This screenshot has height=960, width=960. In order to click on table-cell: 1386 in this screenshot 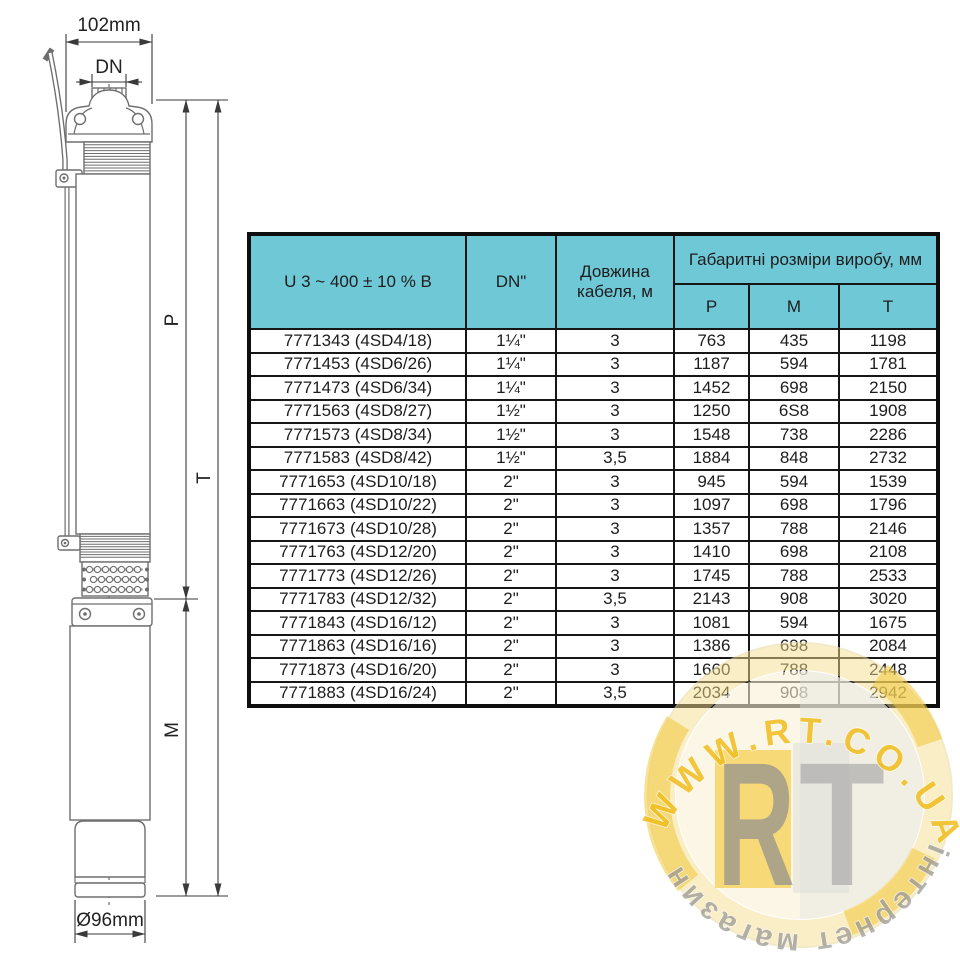, I will do `click(711, 646)`.